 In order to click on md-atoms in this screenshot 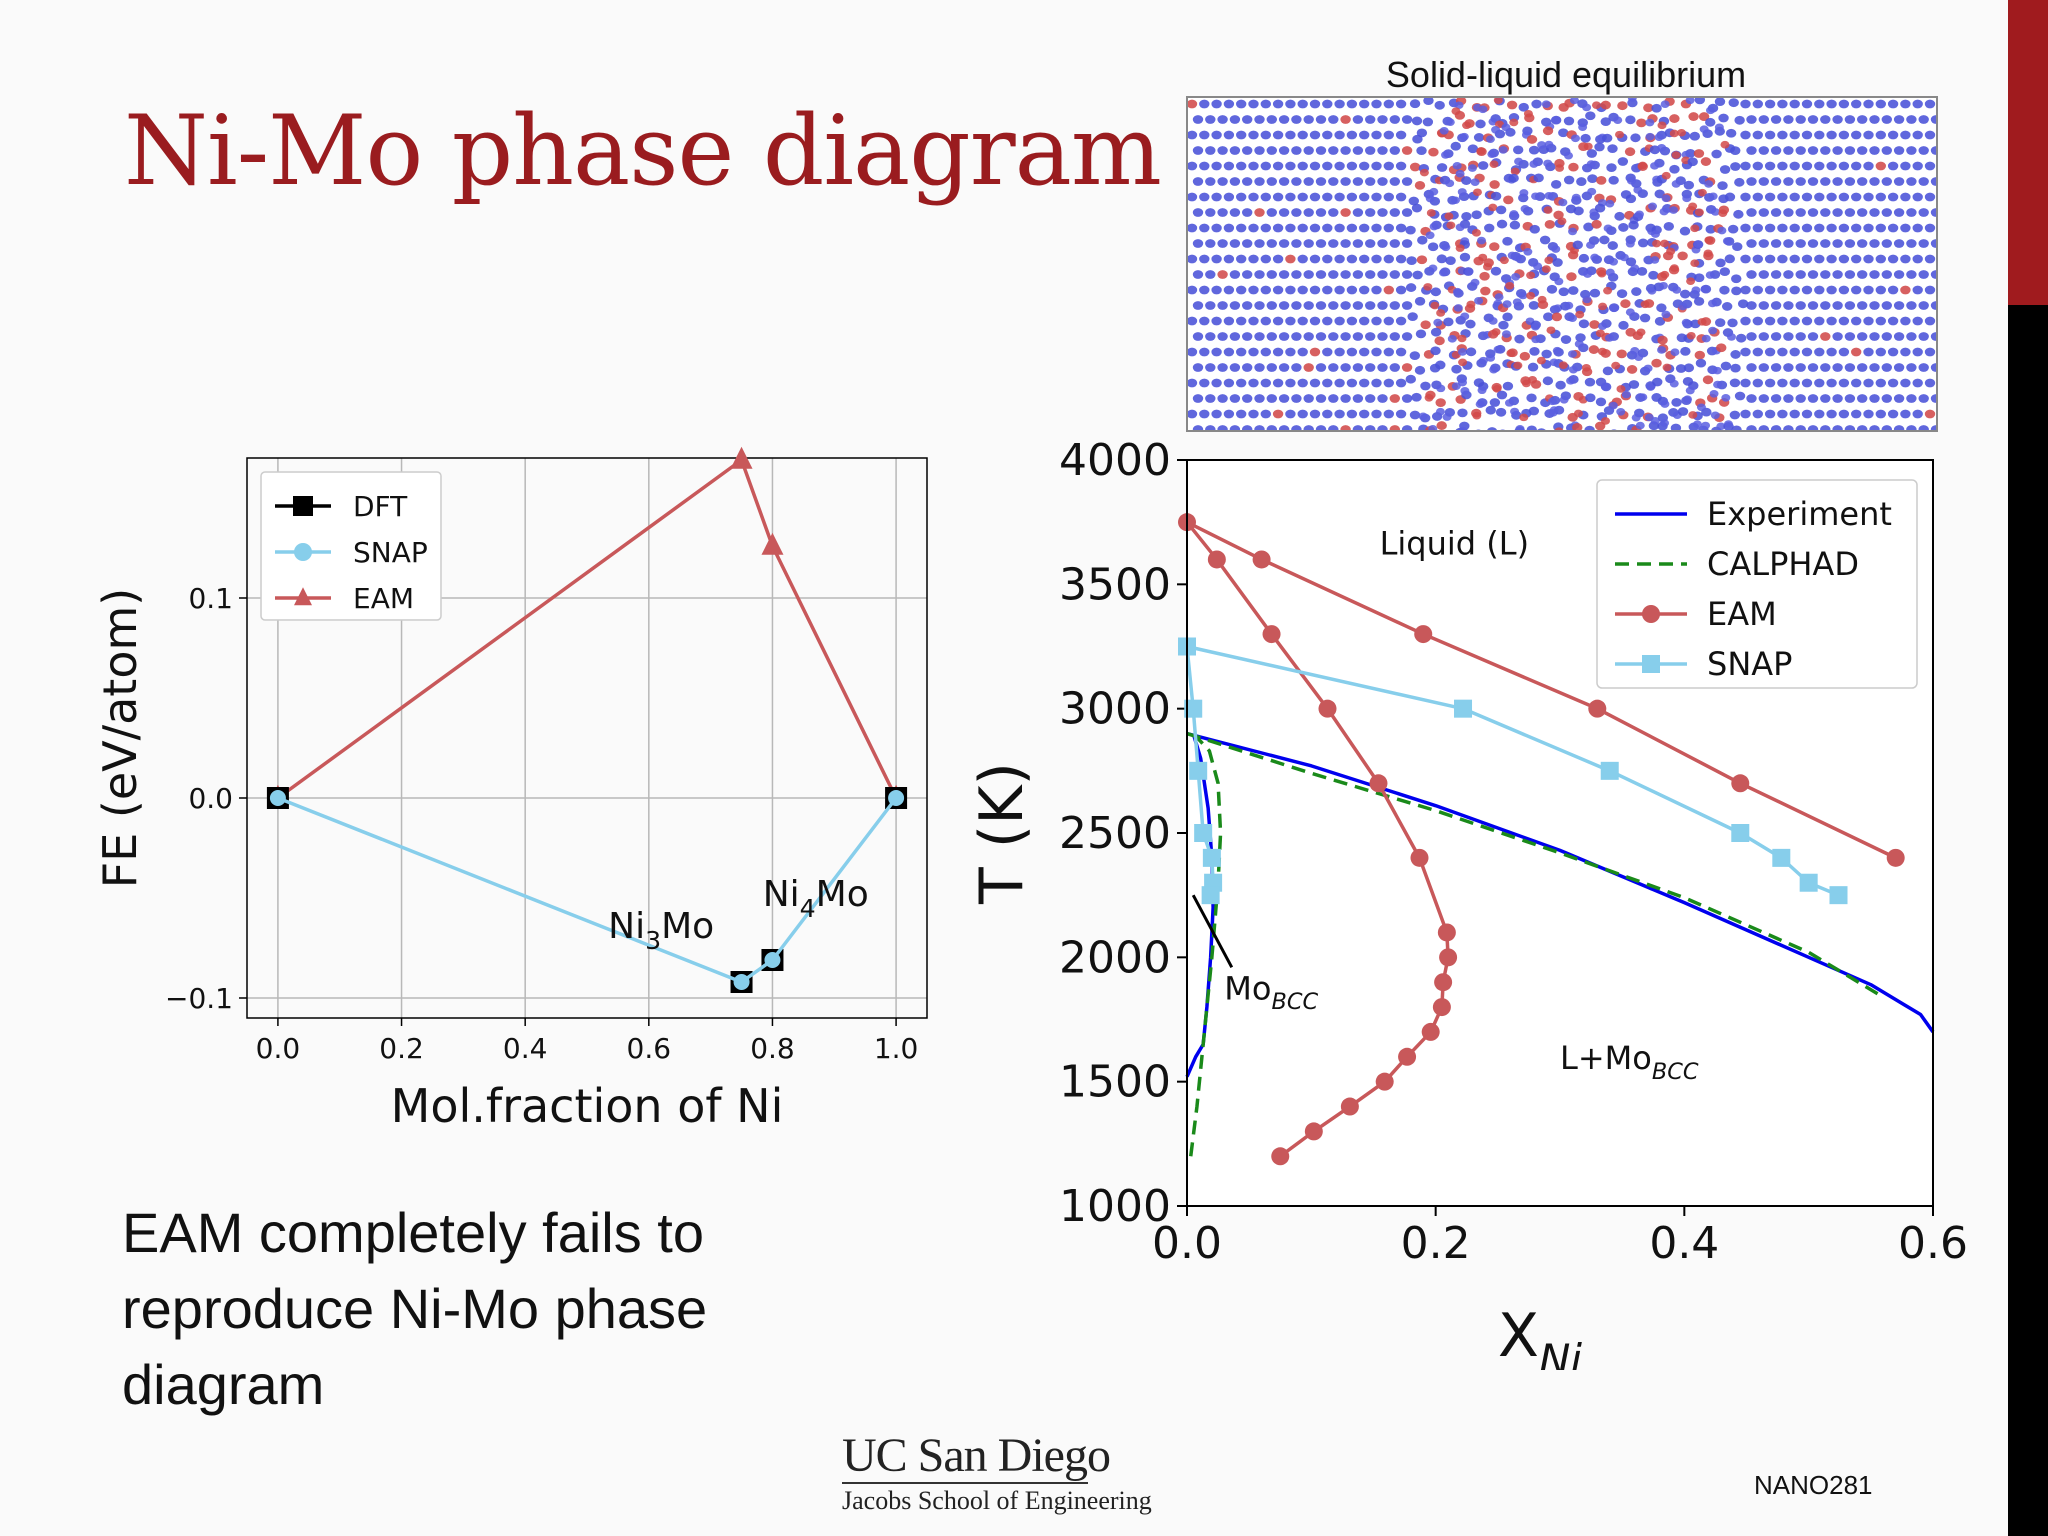, I will do `click(1563, 264)`.